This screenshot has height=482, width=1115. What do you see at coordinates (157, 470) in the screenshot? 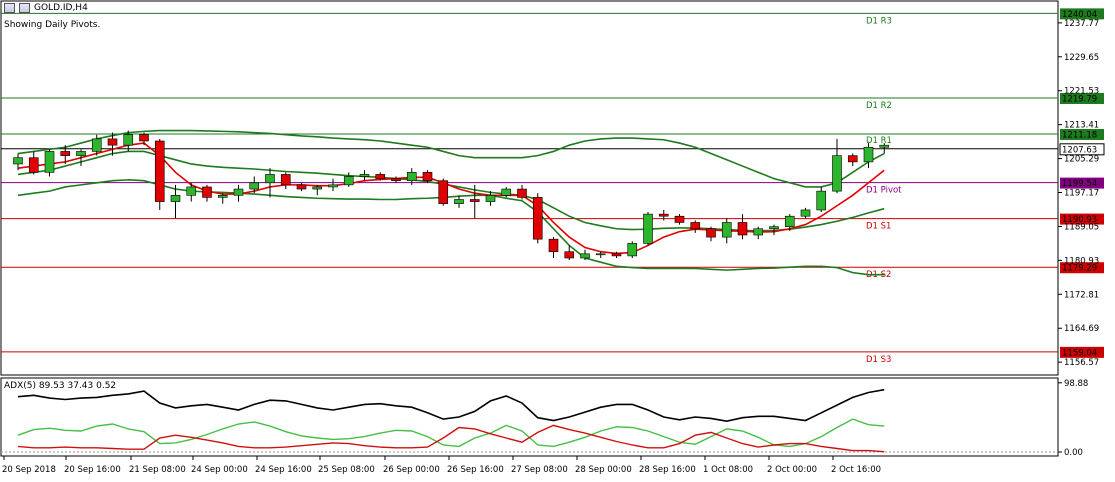
I see `x-tick-label: 21 Sep 08:00` at bounding box center [157, 470].